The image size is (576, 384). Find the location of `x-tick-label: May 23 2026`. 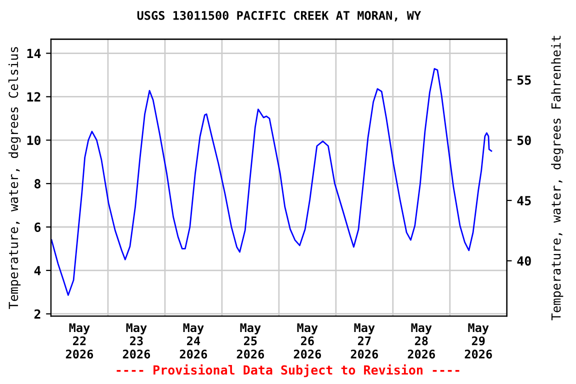

x-tick-label: May 23 2026 is located at coordinates (136, 341).